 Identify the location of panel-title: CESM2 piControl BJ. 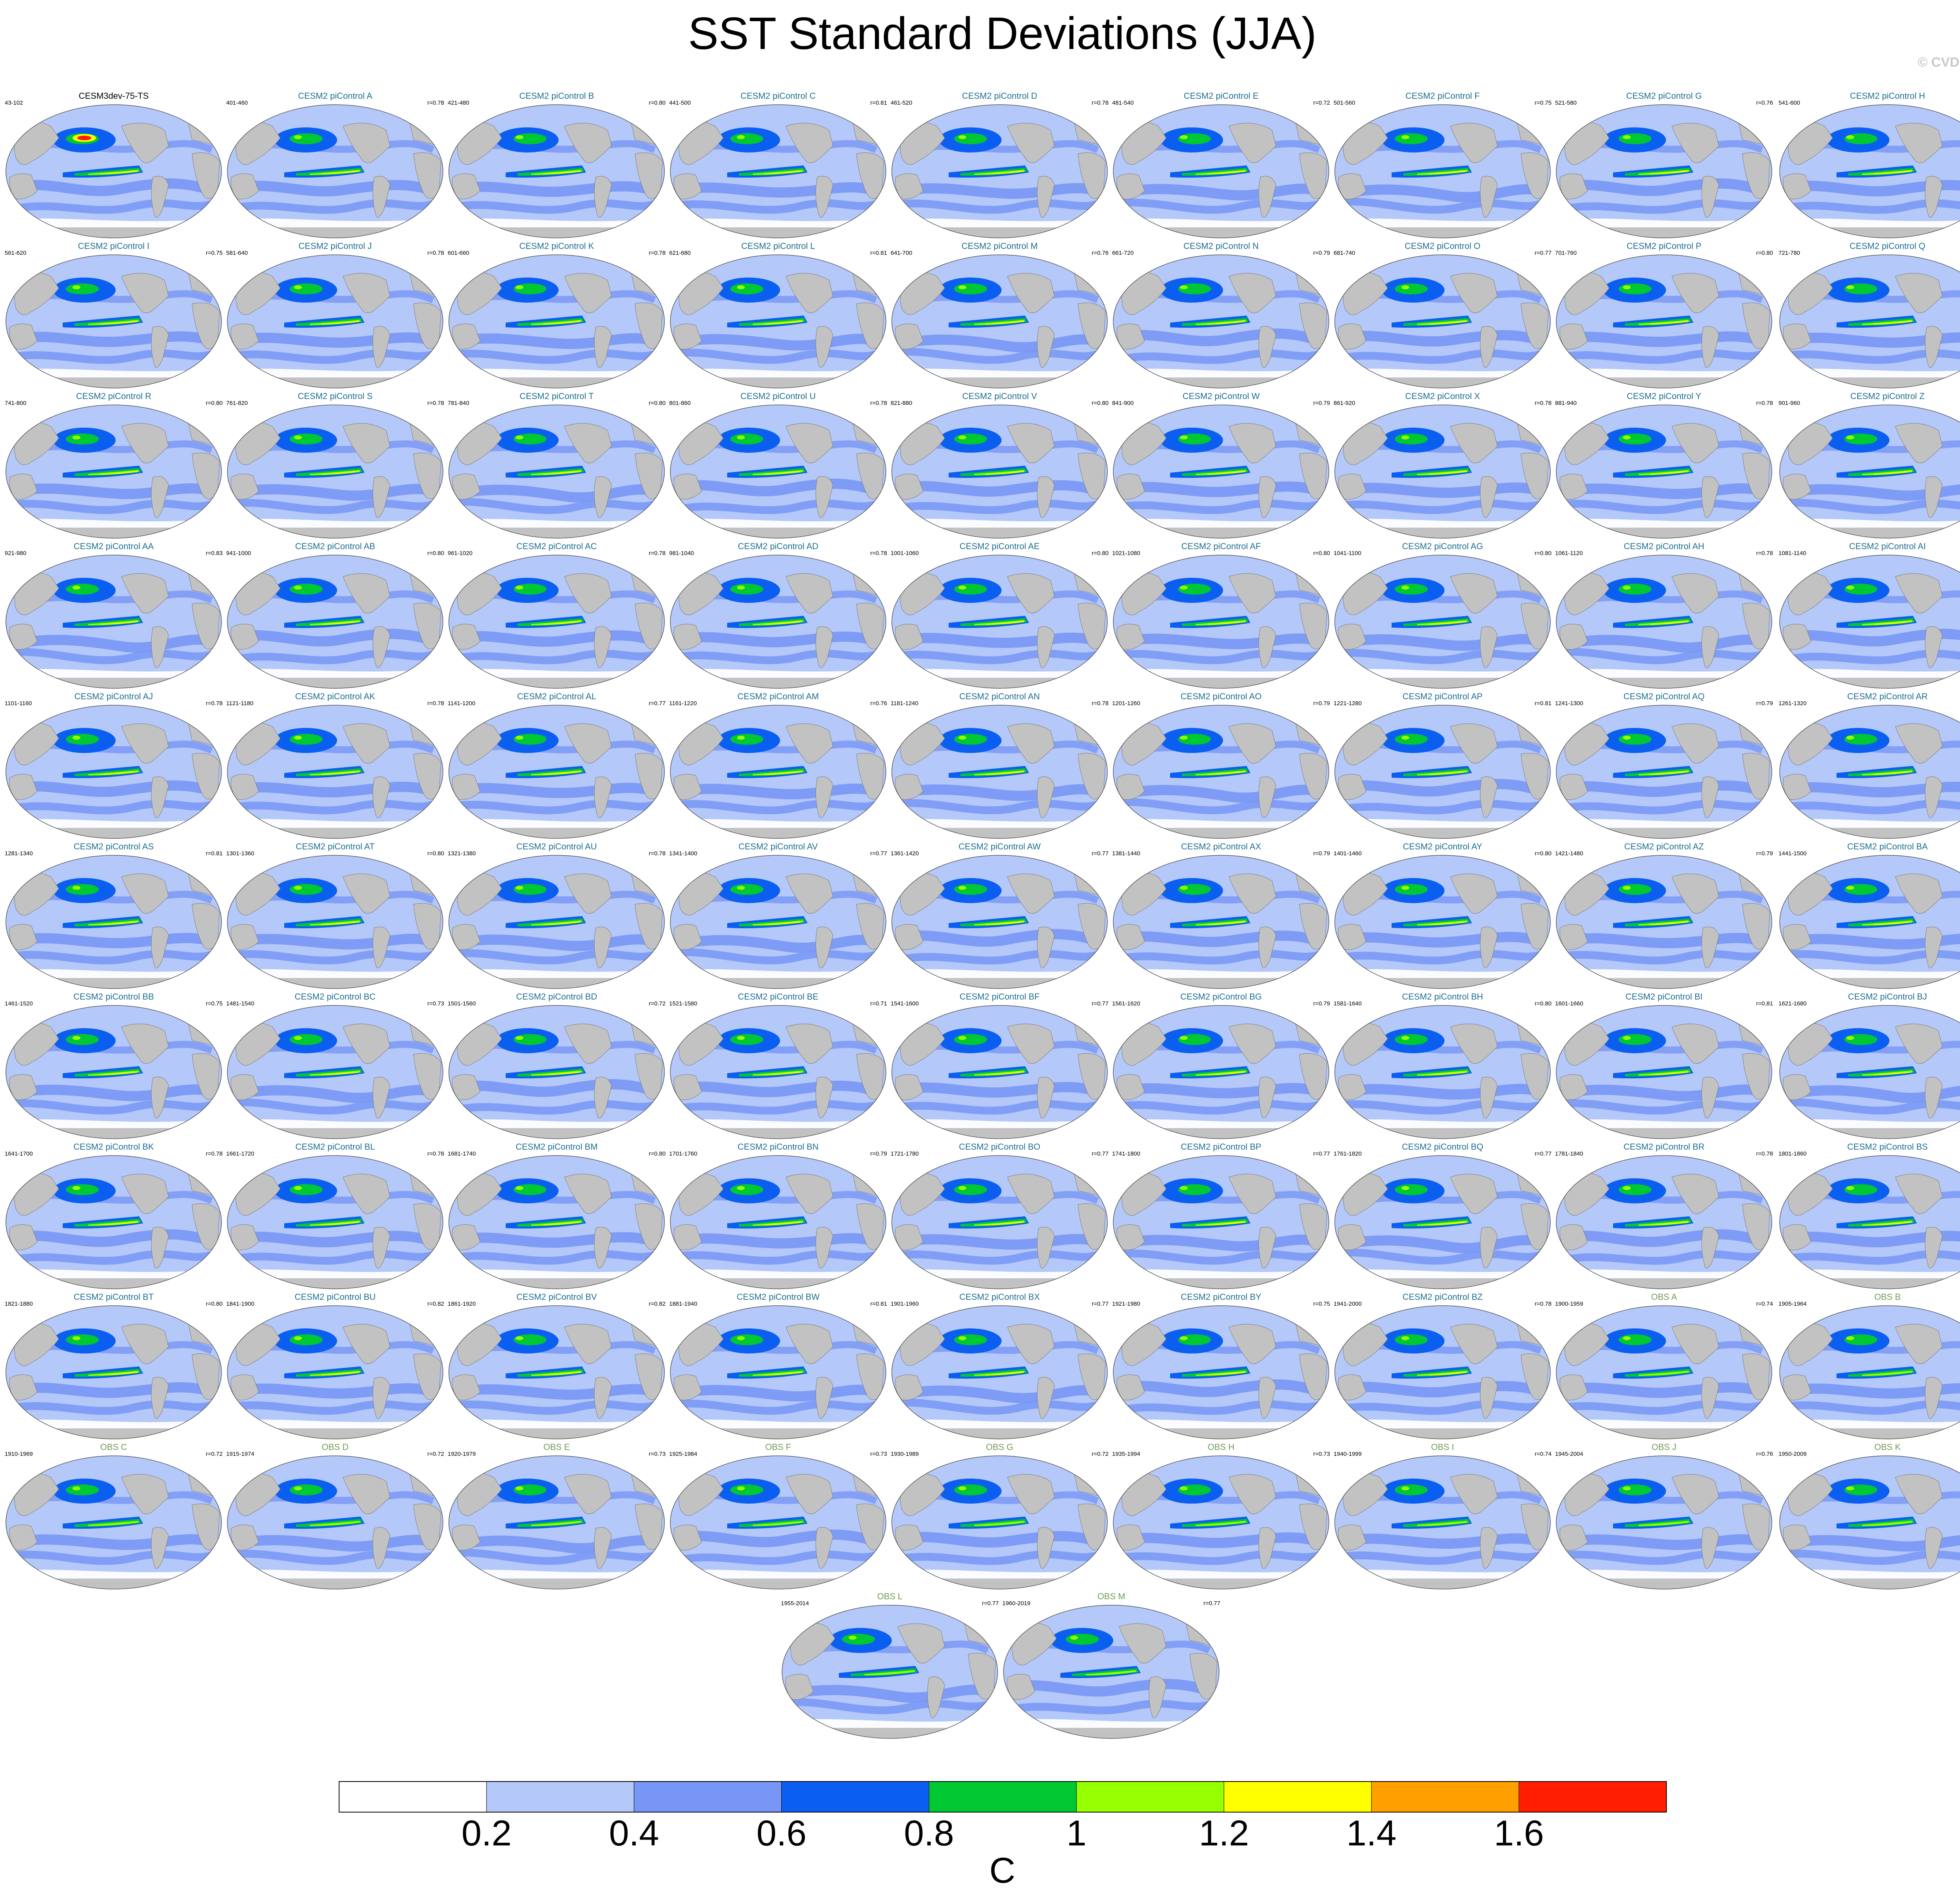
(1887, 997).